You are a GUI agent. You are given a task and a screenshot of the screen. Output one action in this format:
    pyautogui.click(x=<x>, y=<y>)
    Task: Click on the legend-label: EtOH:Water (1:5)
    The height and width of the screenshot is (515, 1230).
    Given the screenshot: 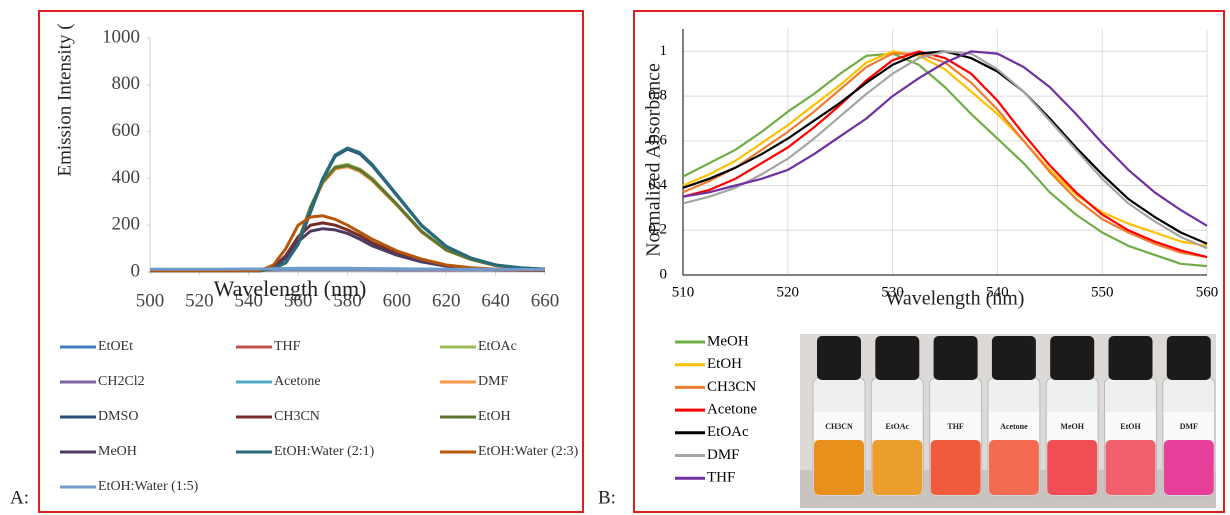 What is the action you would take?
    pyautogui.click(x=148, y=486)
    